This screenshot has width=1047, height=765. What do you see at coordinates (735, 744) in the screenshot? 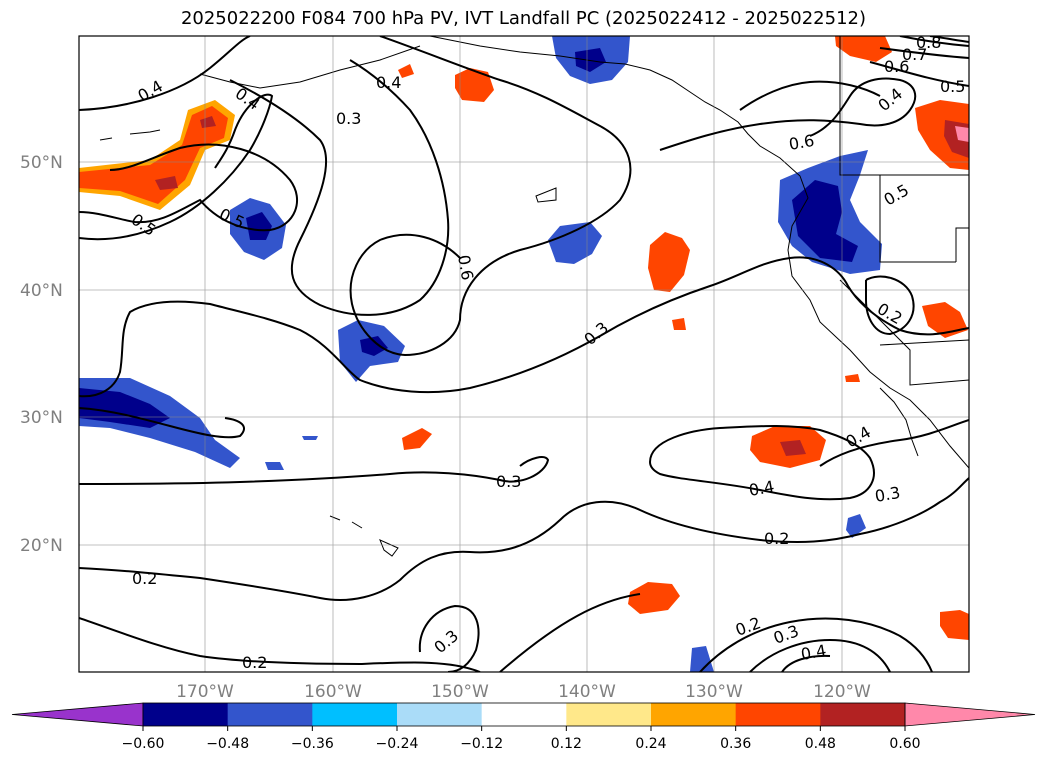
I see `colorbar-tick-label: 0.36` at bounding box center [735, 744].